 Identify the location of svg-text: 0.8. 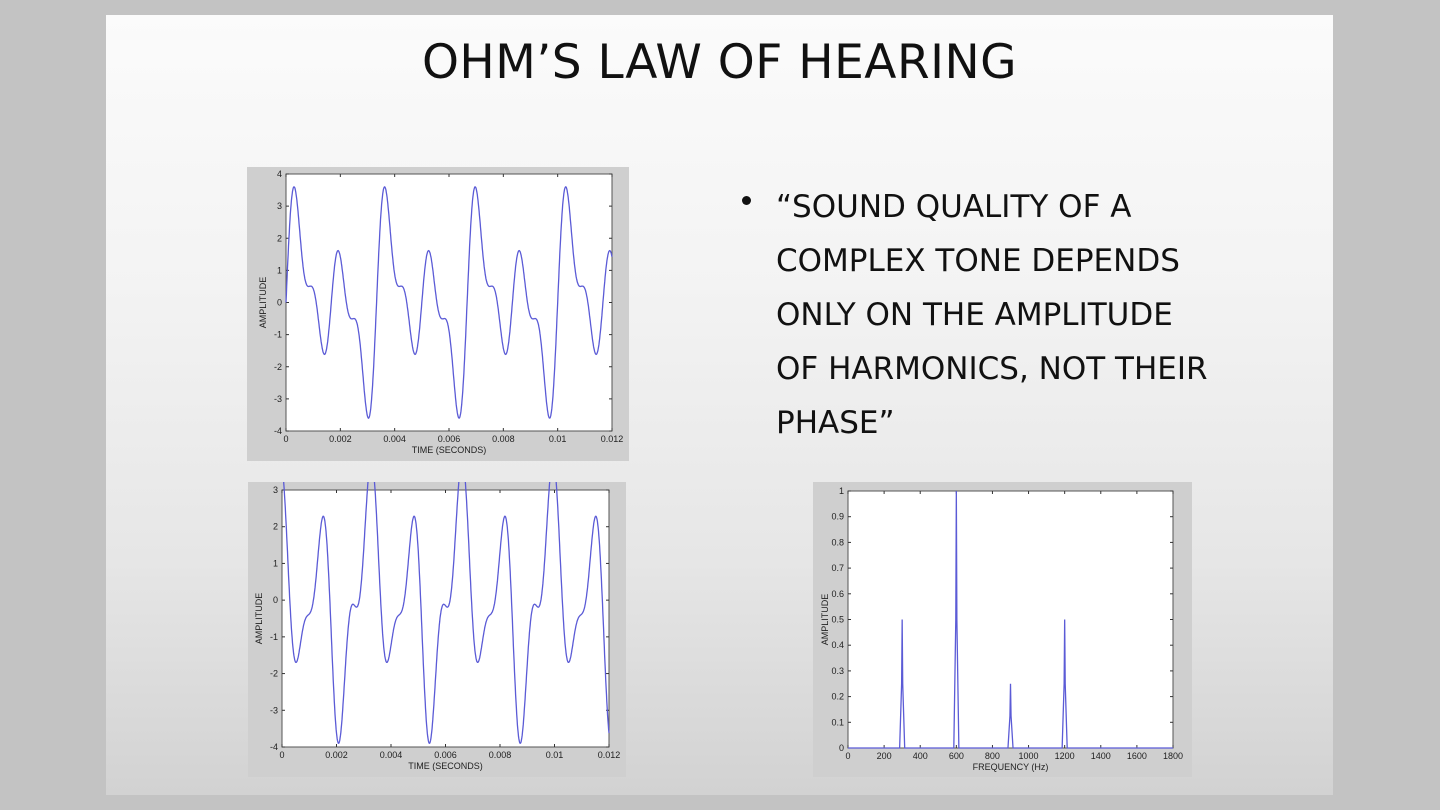
(837, 542).